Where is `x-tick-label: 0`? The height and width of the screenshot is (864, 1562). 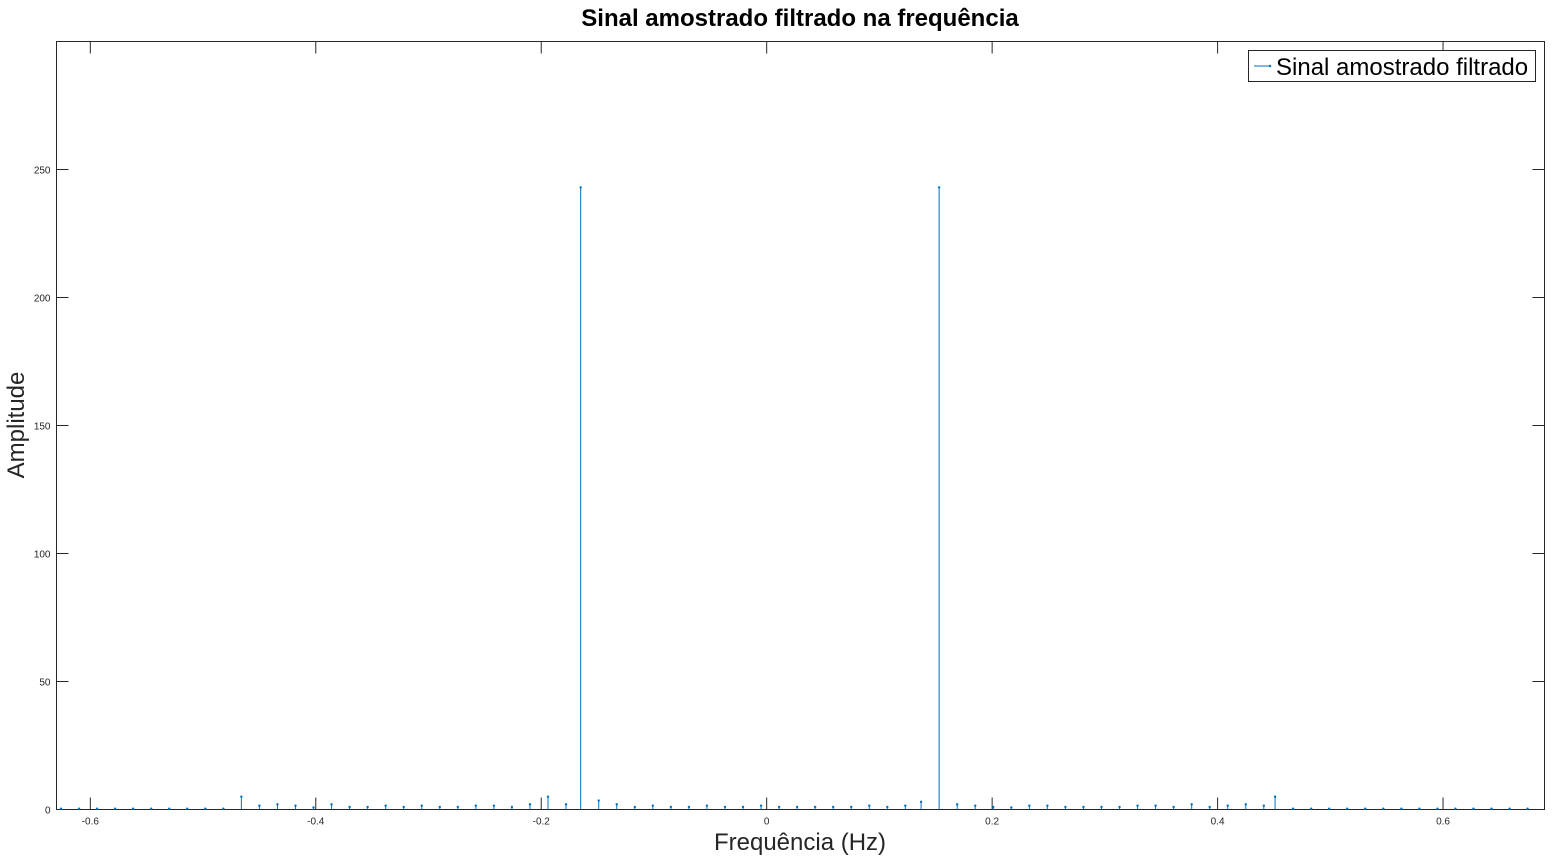
x-tick-label: 0 is located at coordinates (767, 822).